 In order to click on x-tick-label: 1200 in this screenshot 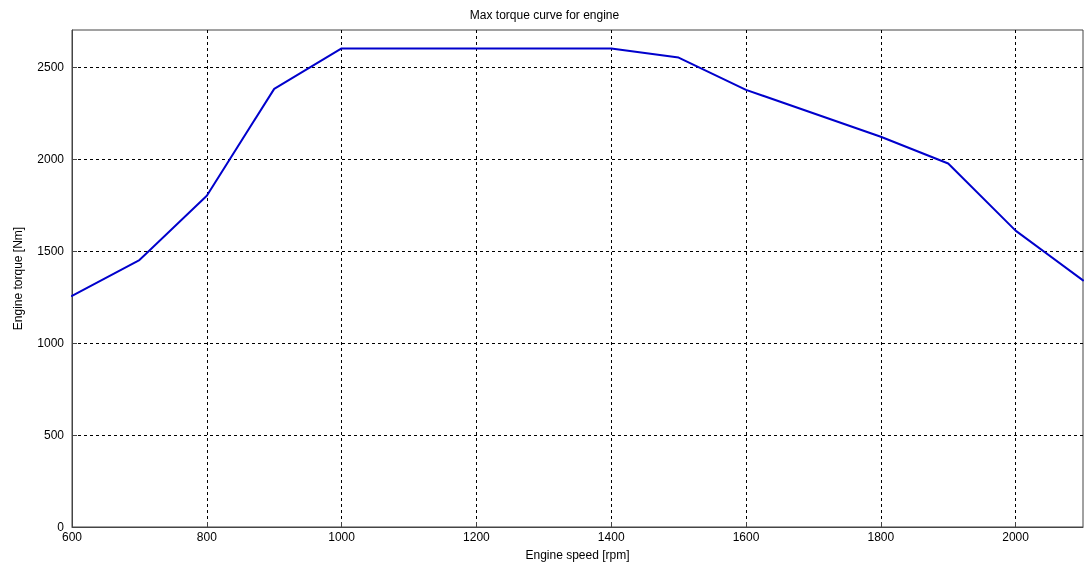, I will do `click(477, 537)`.